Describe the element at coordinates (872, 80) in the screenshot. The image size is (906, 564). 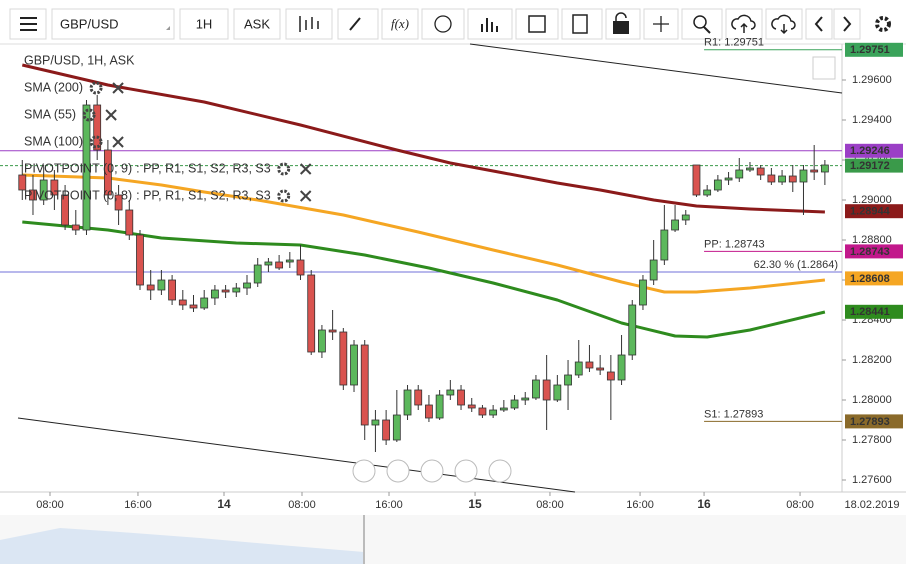
I see `y-tick-label: 1.29600` at that location.